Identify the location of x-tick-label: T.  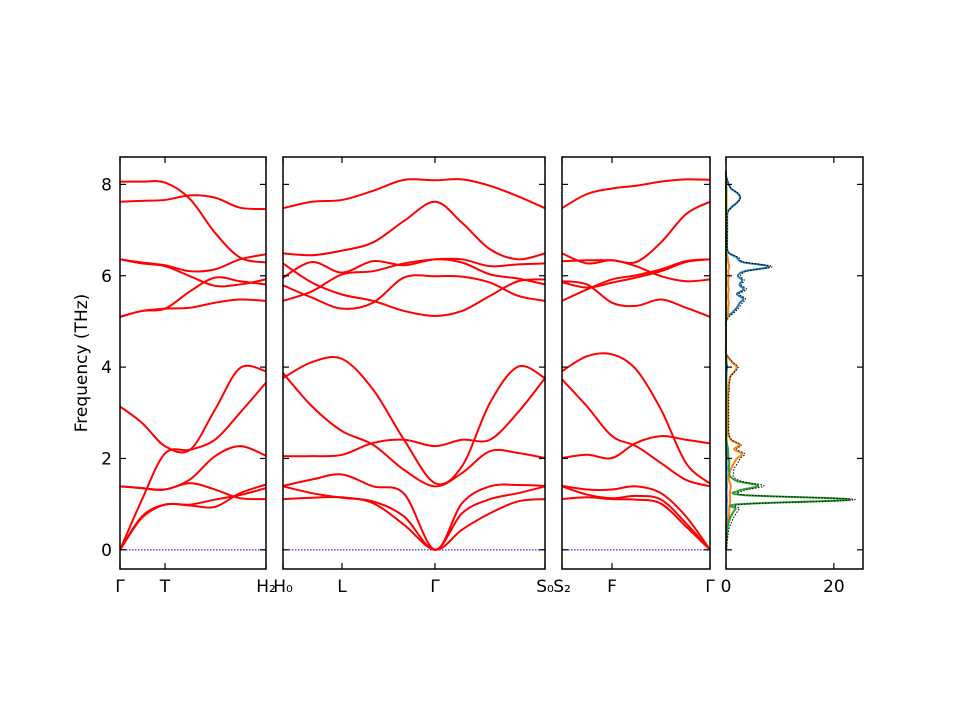
(165, 587).